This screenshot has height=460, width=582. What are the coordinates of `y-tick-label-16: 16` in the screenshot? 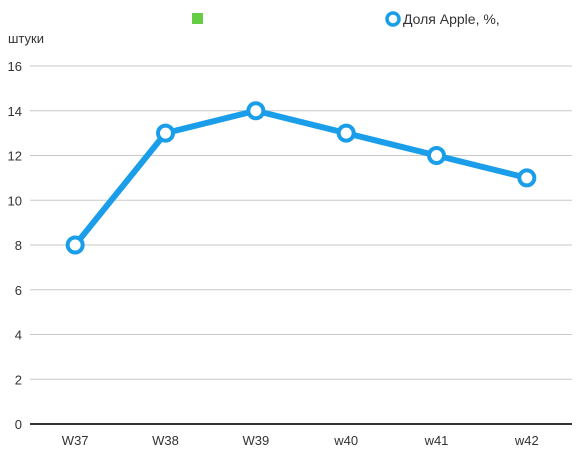 It's located at (15, 66).